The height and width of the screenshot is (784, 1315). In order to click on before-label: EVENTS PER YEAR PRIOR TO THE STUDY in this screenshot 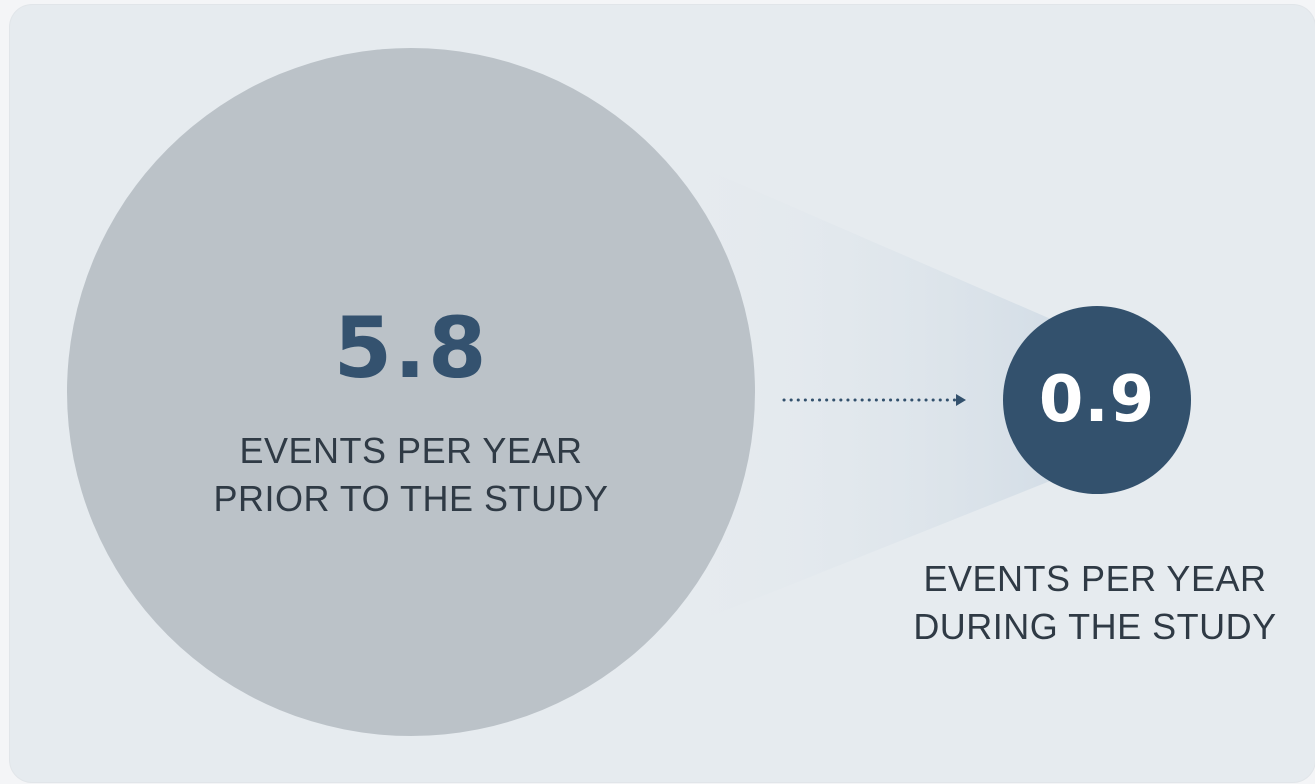, I will do `click(411, 475)`.